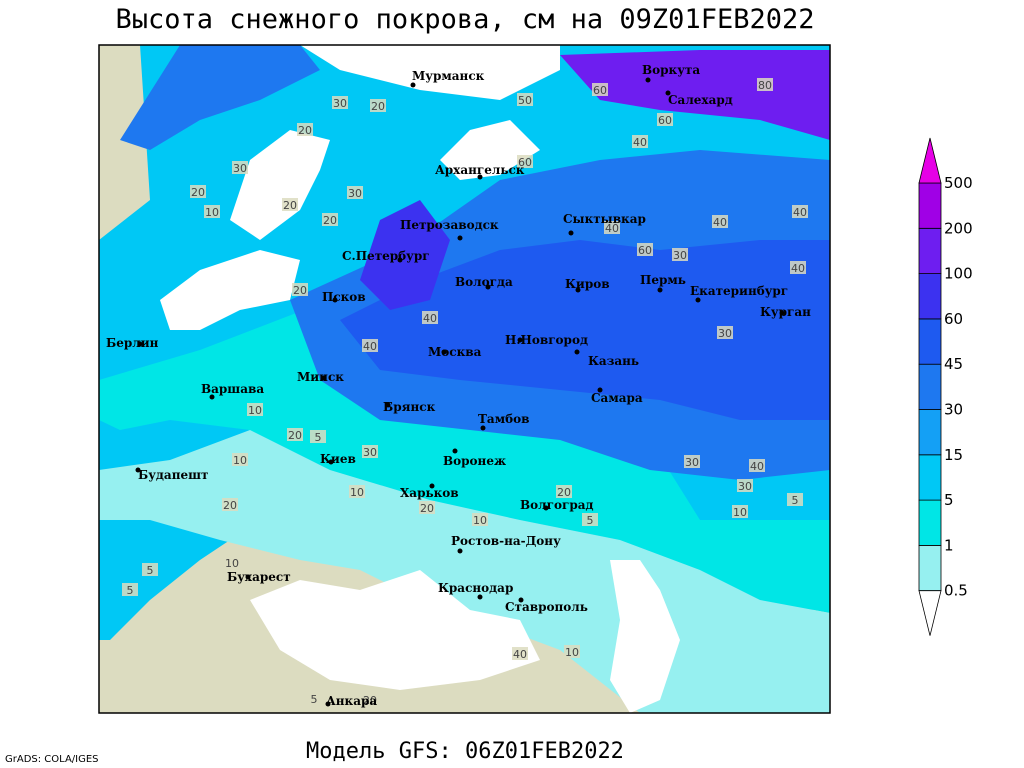 This screenshot has width=1024, height=768. I want to click on city-label: Псков, so click(344, 297).